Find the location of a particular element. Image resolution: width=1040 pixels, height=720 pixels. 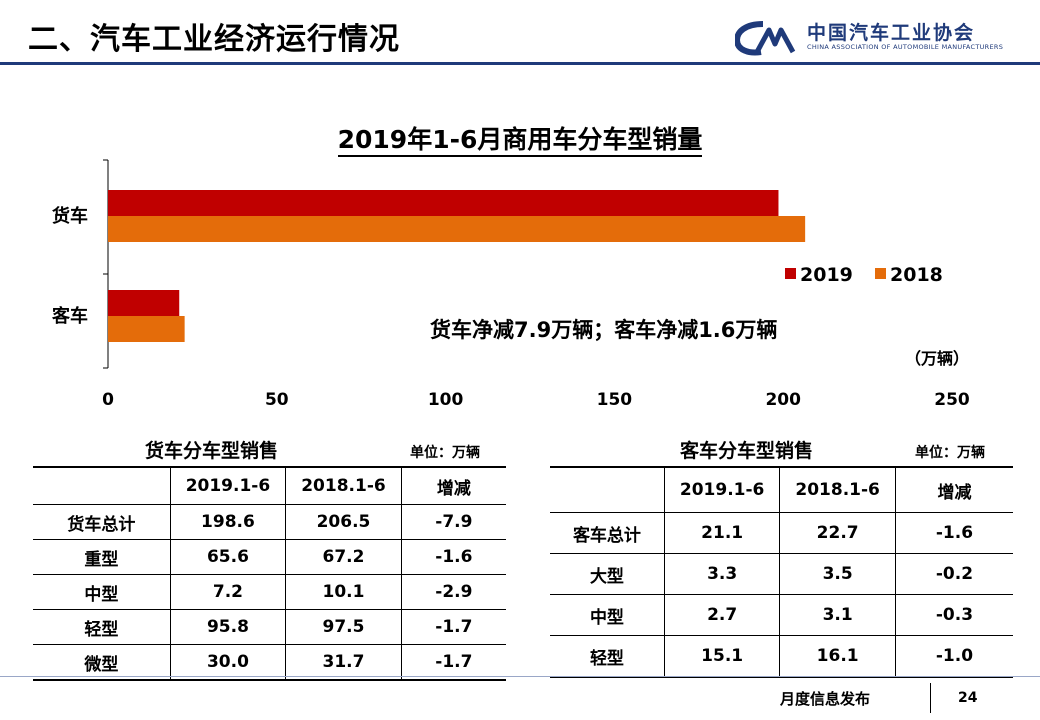

category-label: 客车 is located at coordinates (70, 316).